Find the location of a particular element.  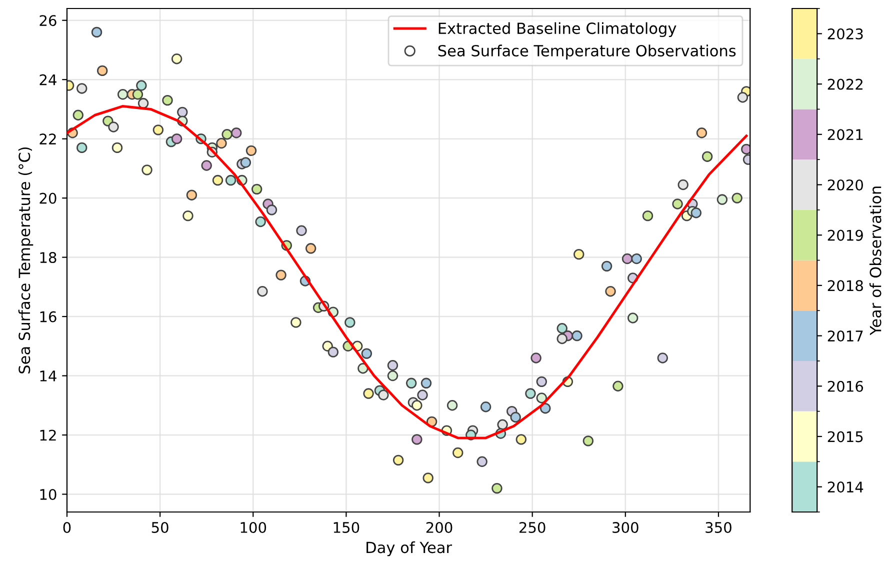

x-tick-label: 200 is located at coordinates (439, 528).